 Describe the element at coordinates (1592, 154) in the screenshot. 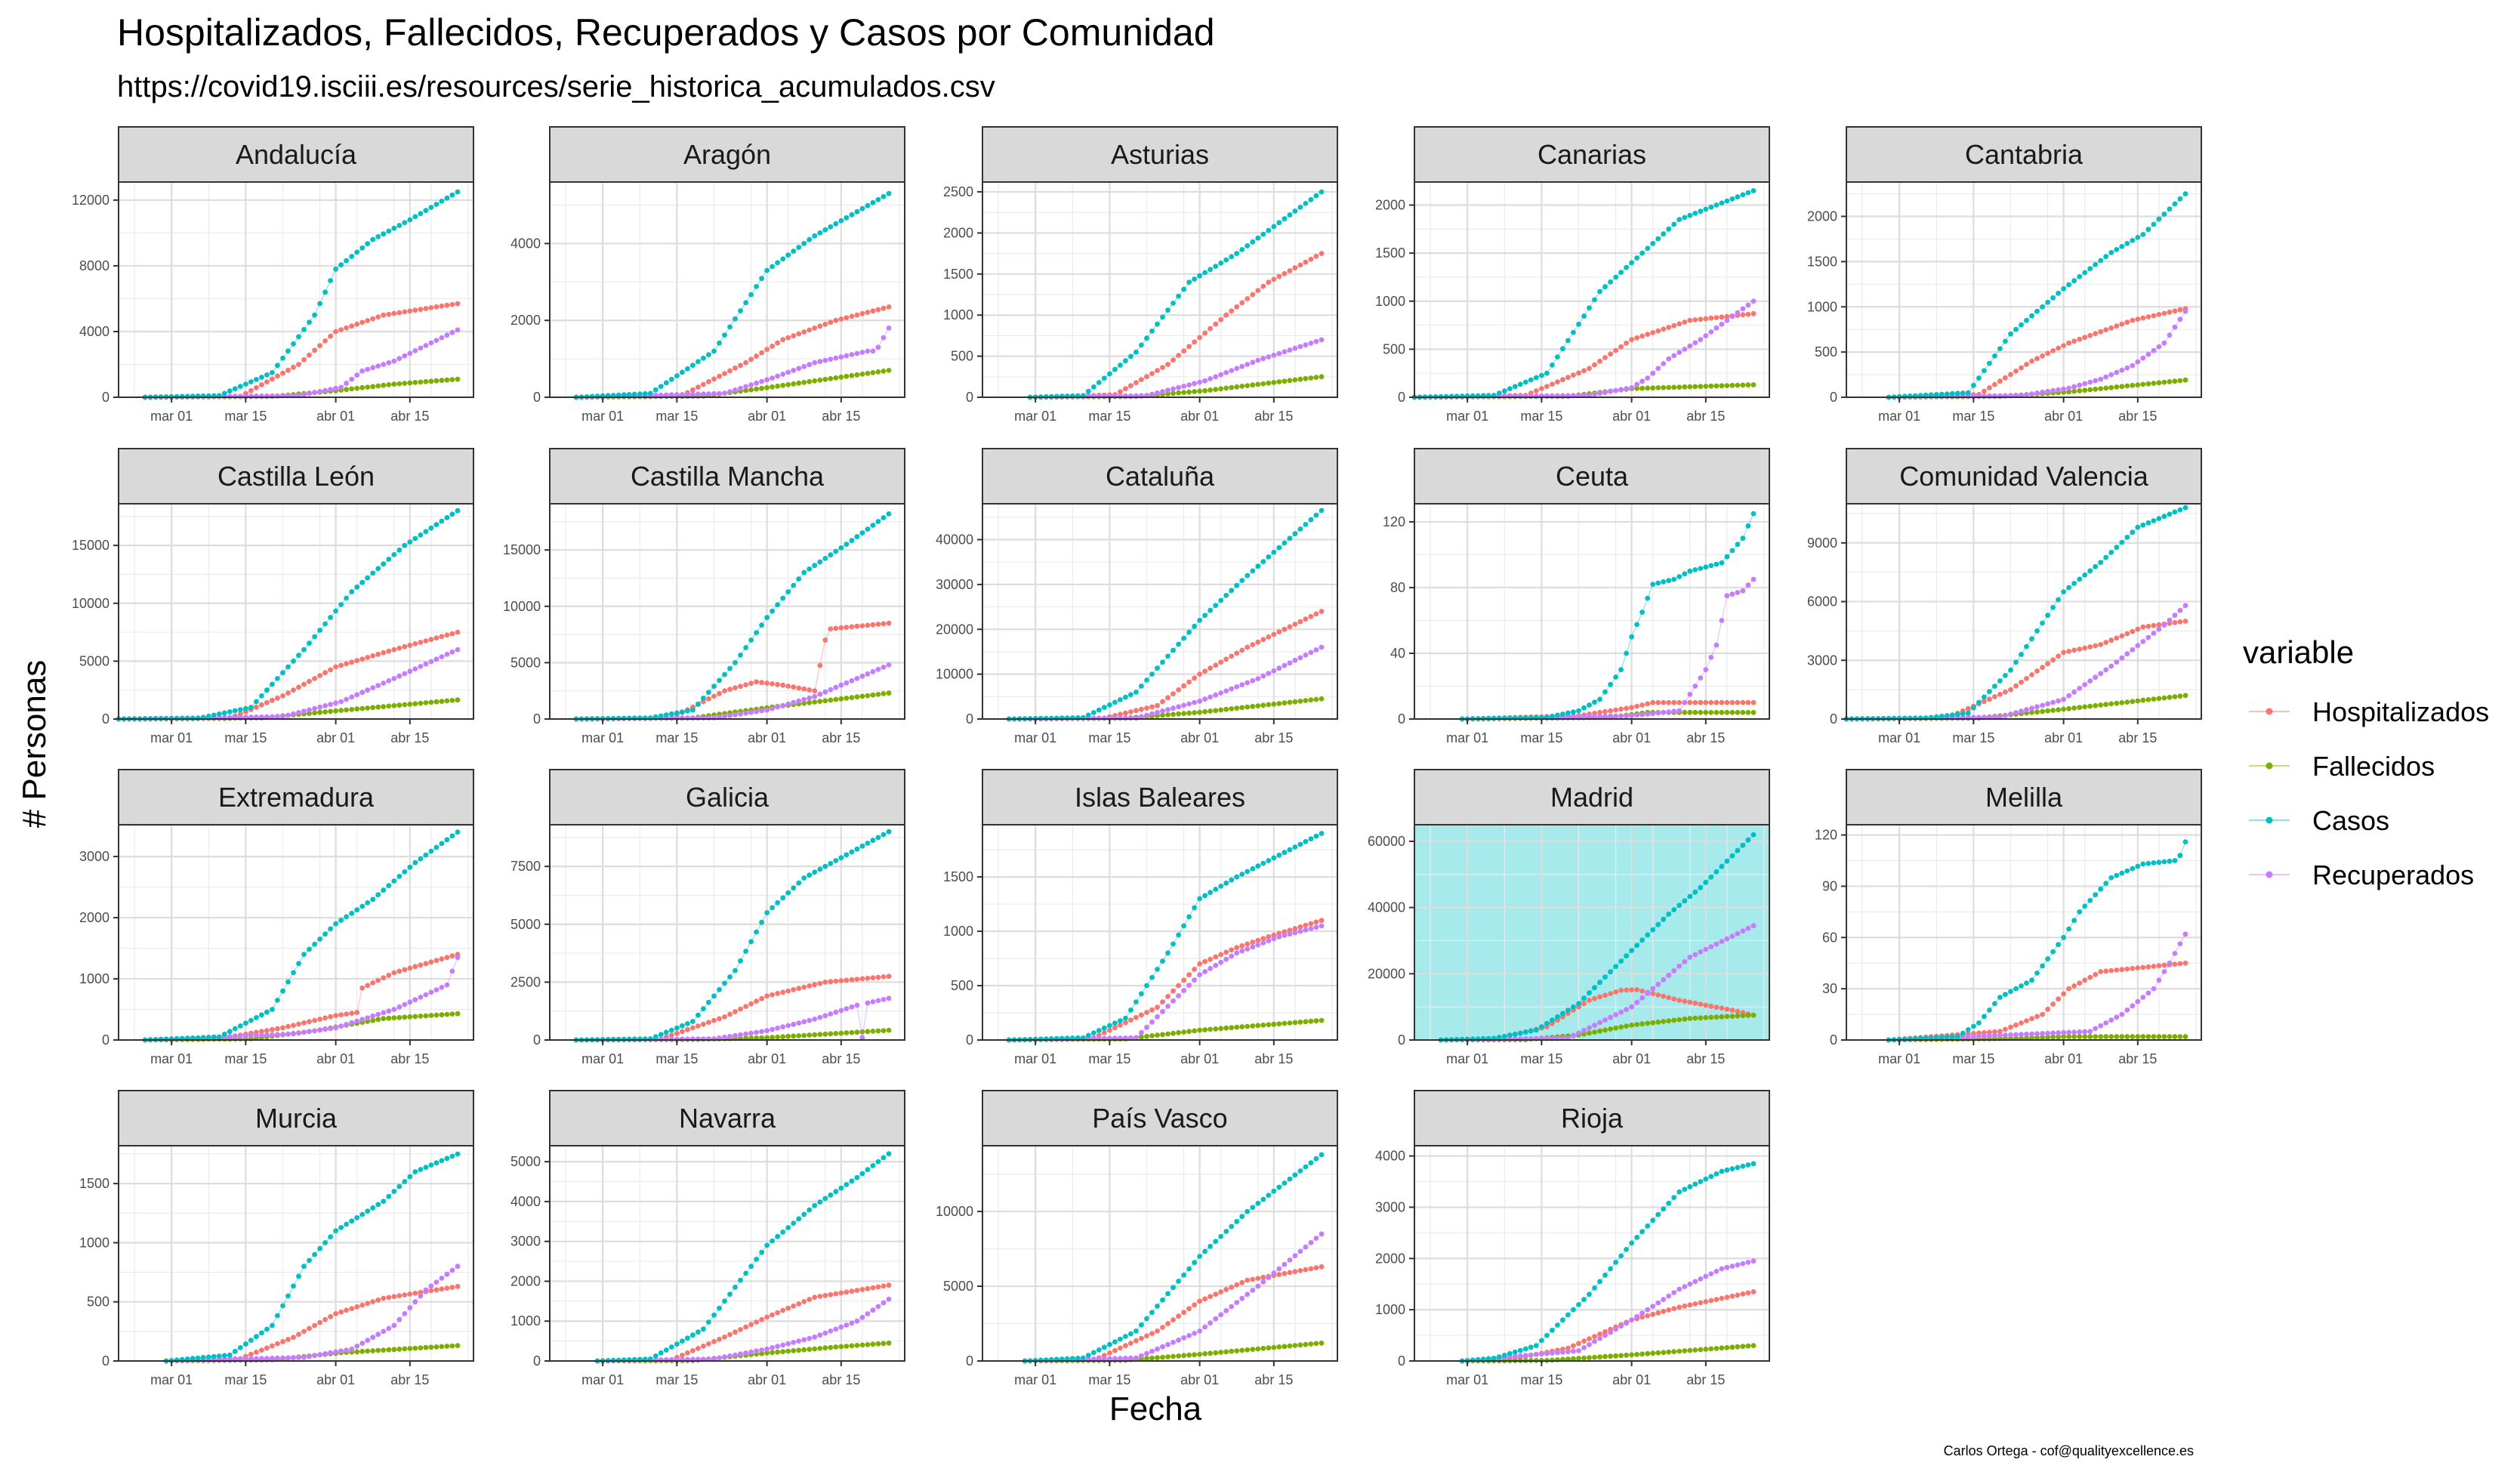

I see `facet-title: Canarias` at that location.